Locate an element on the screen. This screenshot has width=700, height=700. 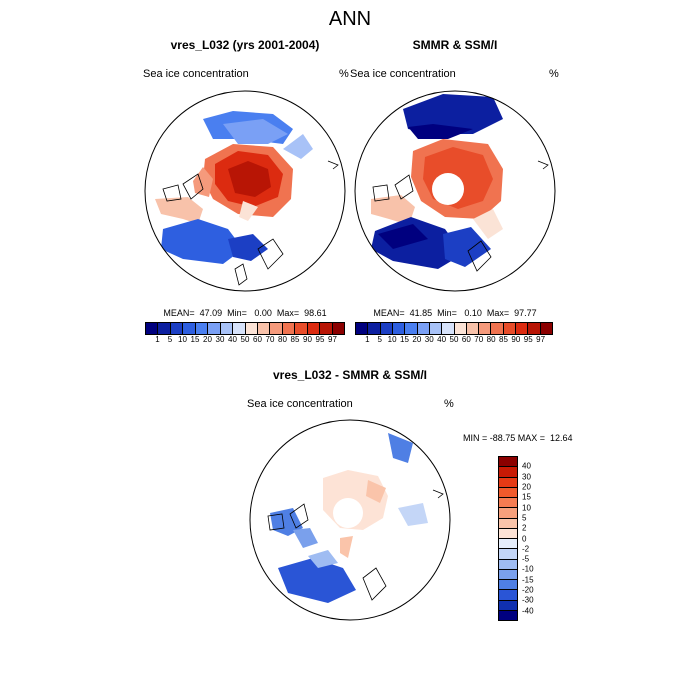
colorbar-tick-label: -40 is located at coordinates (528, 611).